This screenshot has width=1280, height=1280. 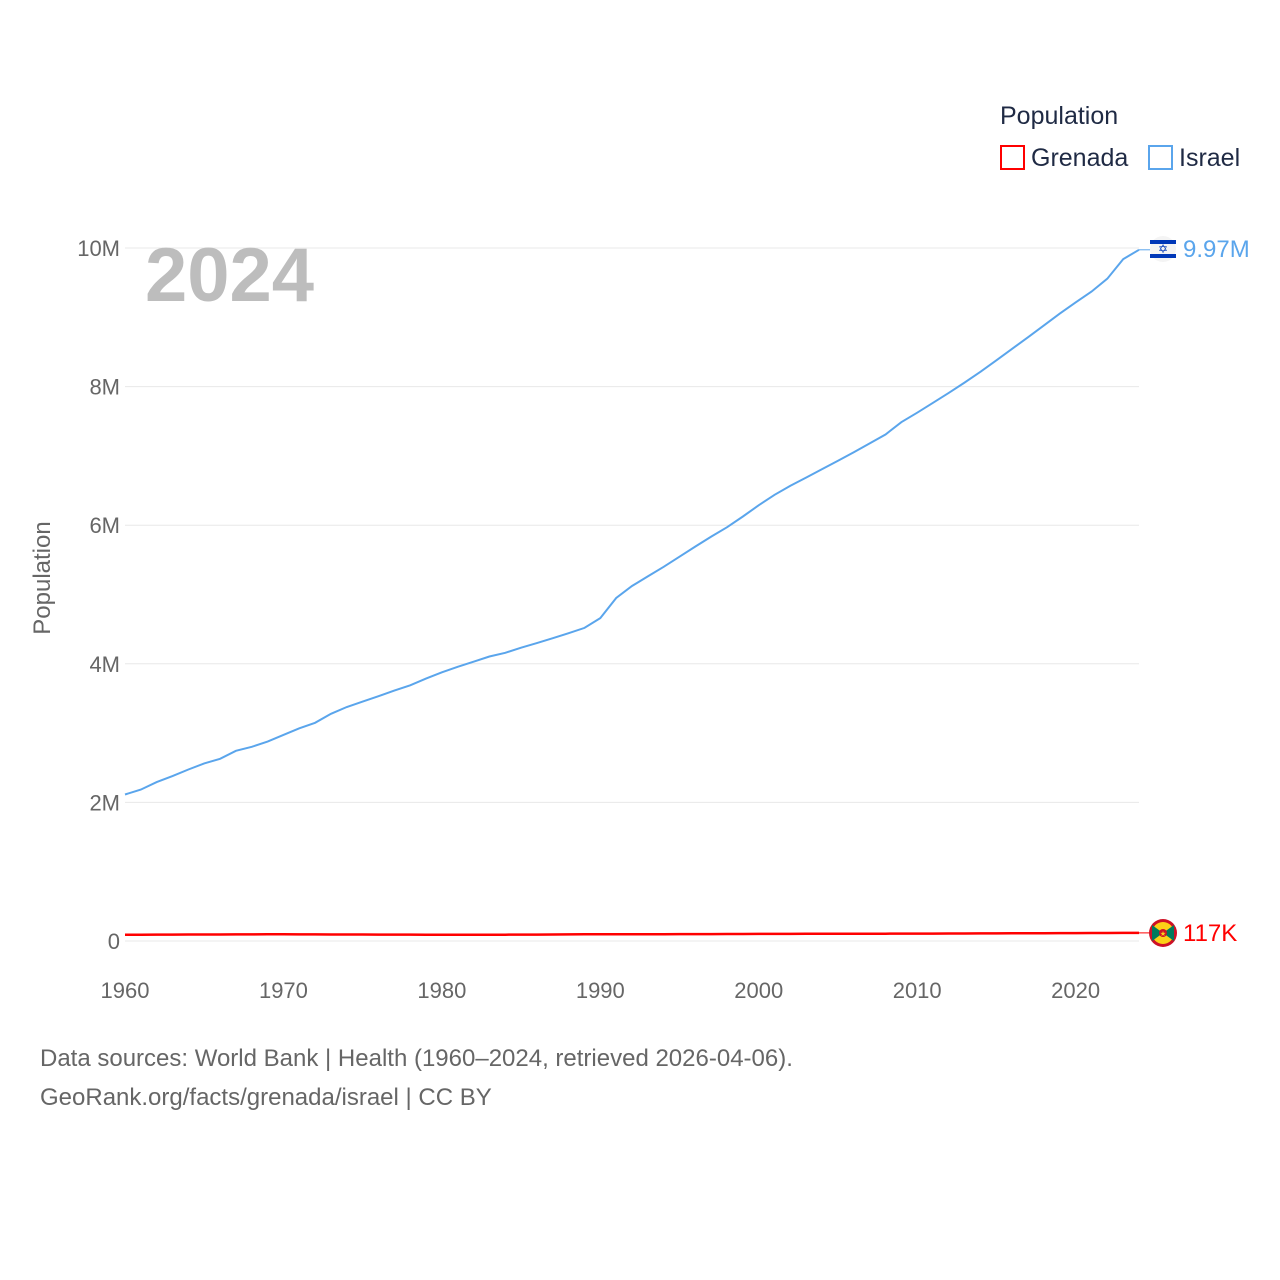 What do you see at coordinates (1059, 116) in the screenshot?
I see `legend-title: Population` at bounding box center [1059, 116].